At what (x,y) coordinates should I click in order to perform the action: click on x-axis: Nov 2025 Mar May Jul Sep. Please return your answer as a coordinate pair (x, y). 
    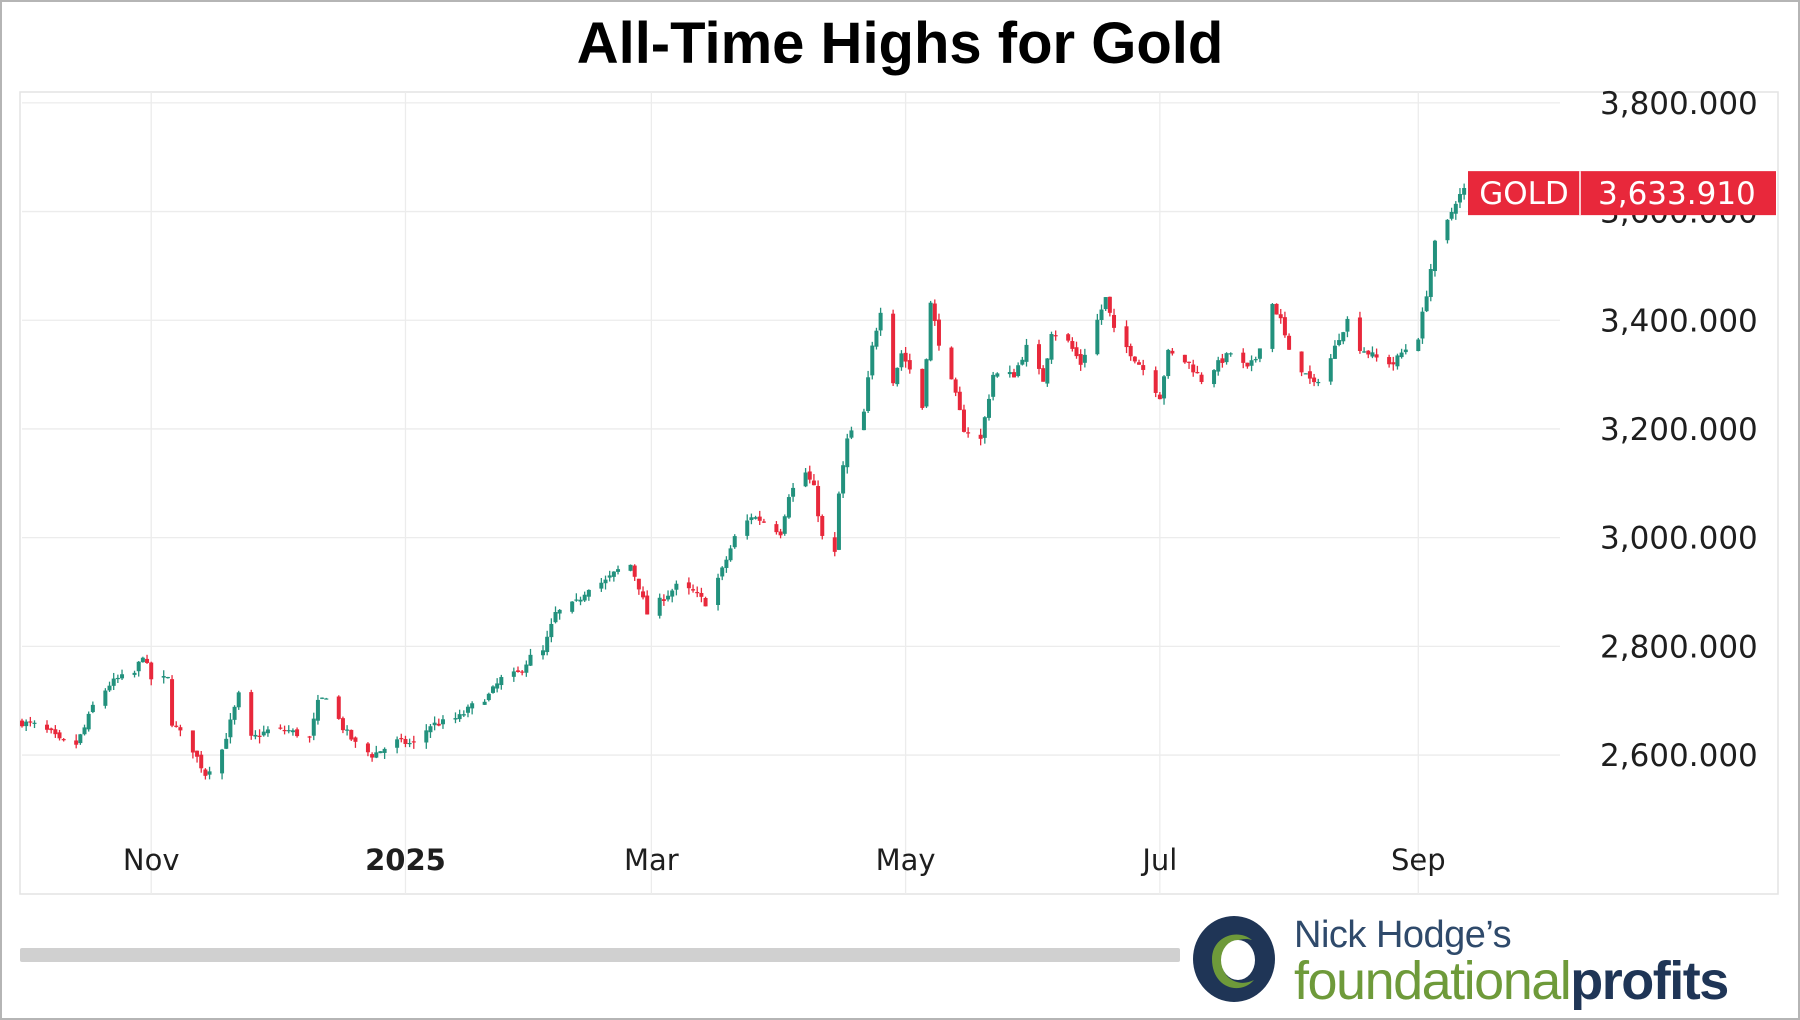
    Looking at the image, I should click on (784, 860).